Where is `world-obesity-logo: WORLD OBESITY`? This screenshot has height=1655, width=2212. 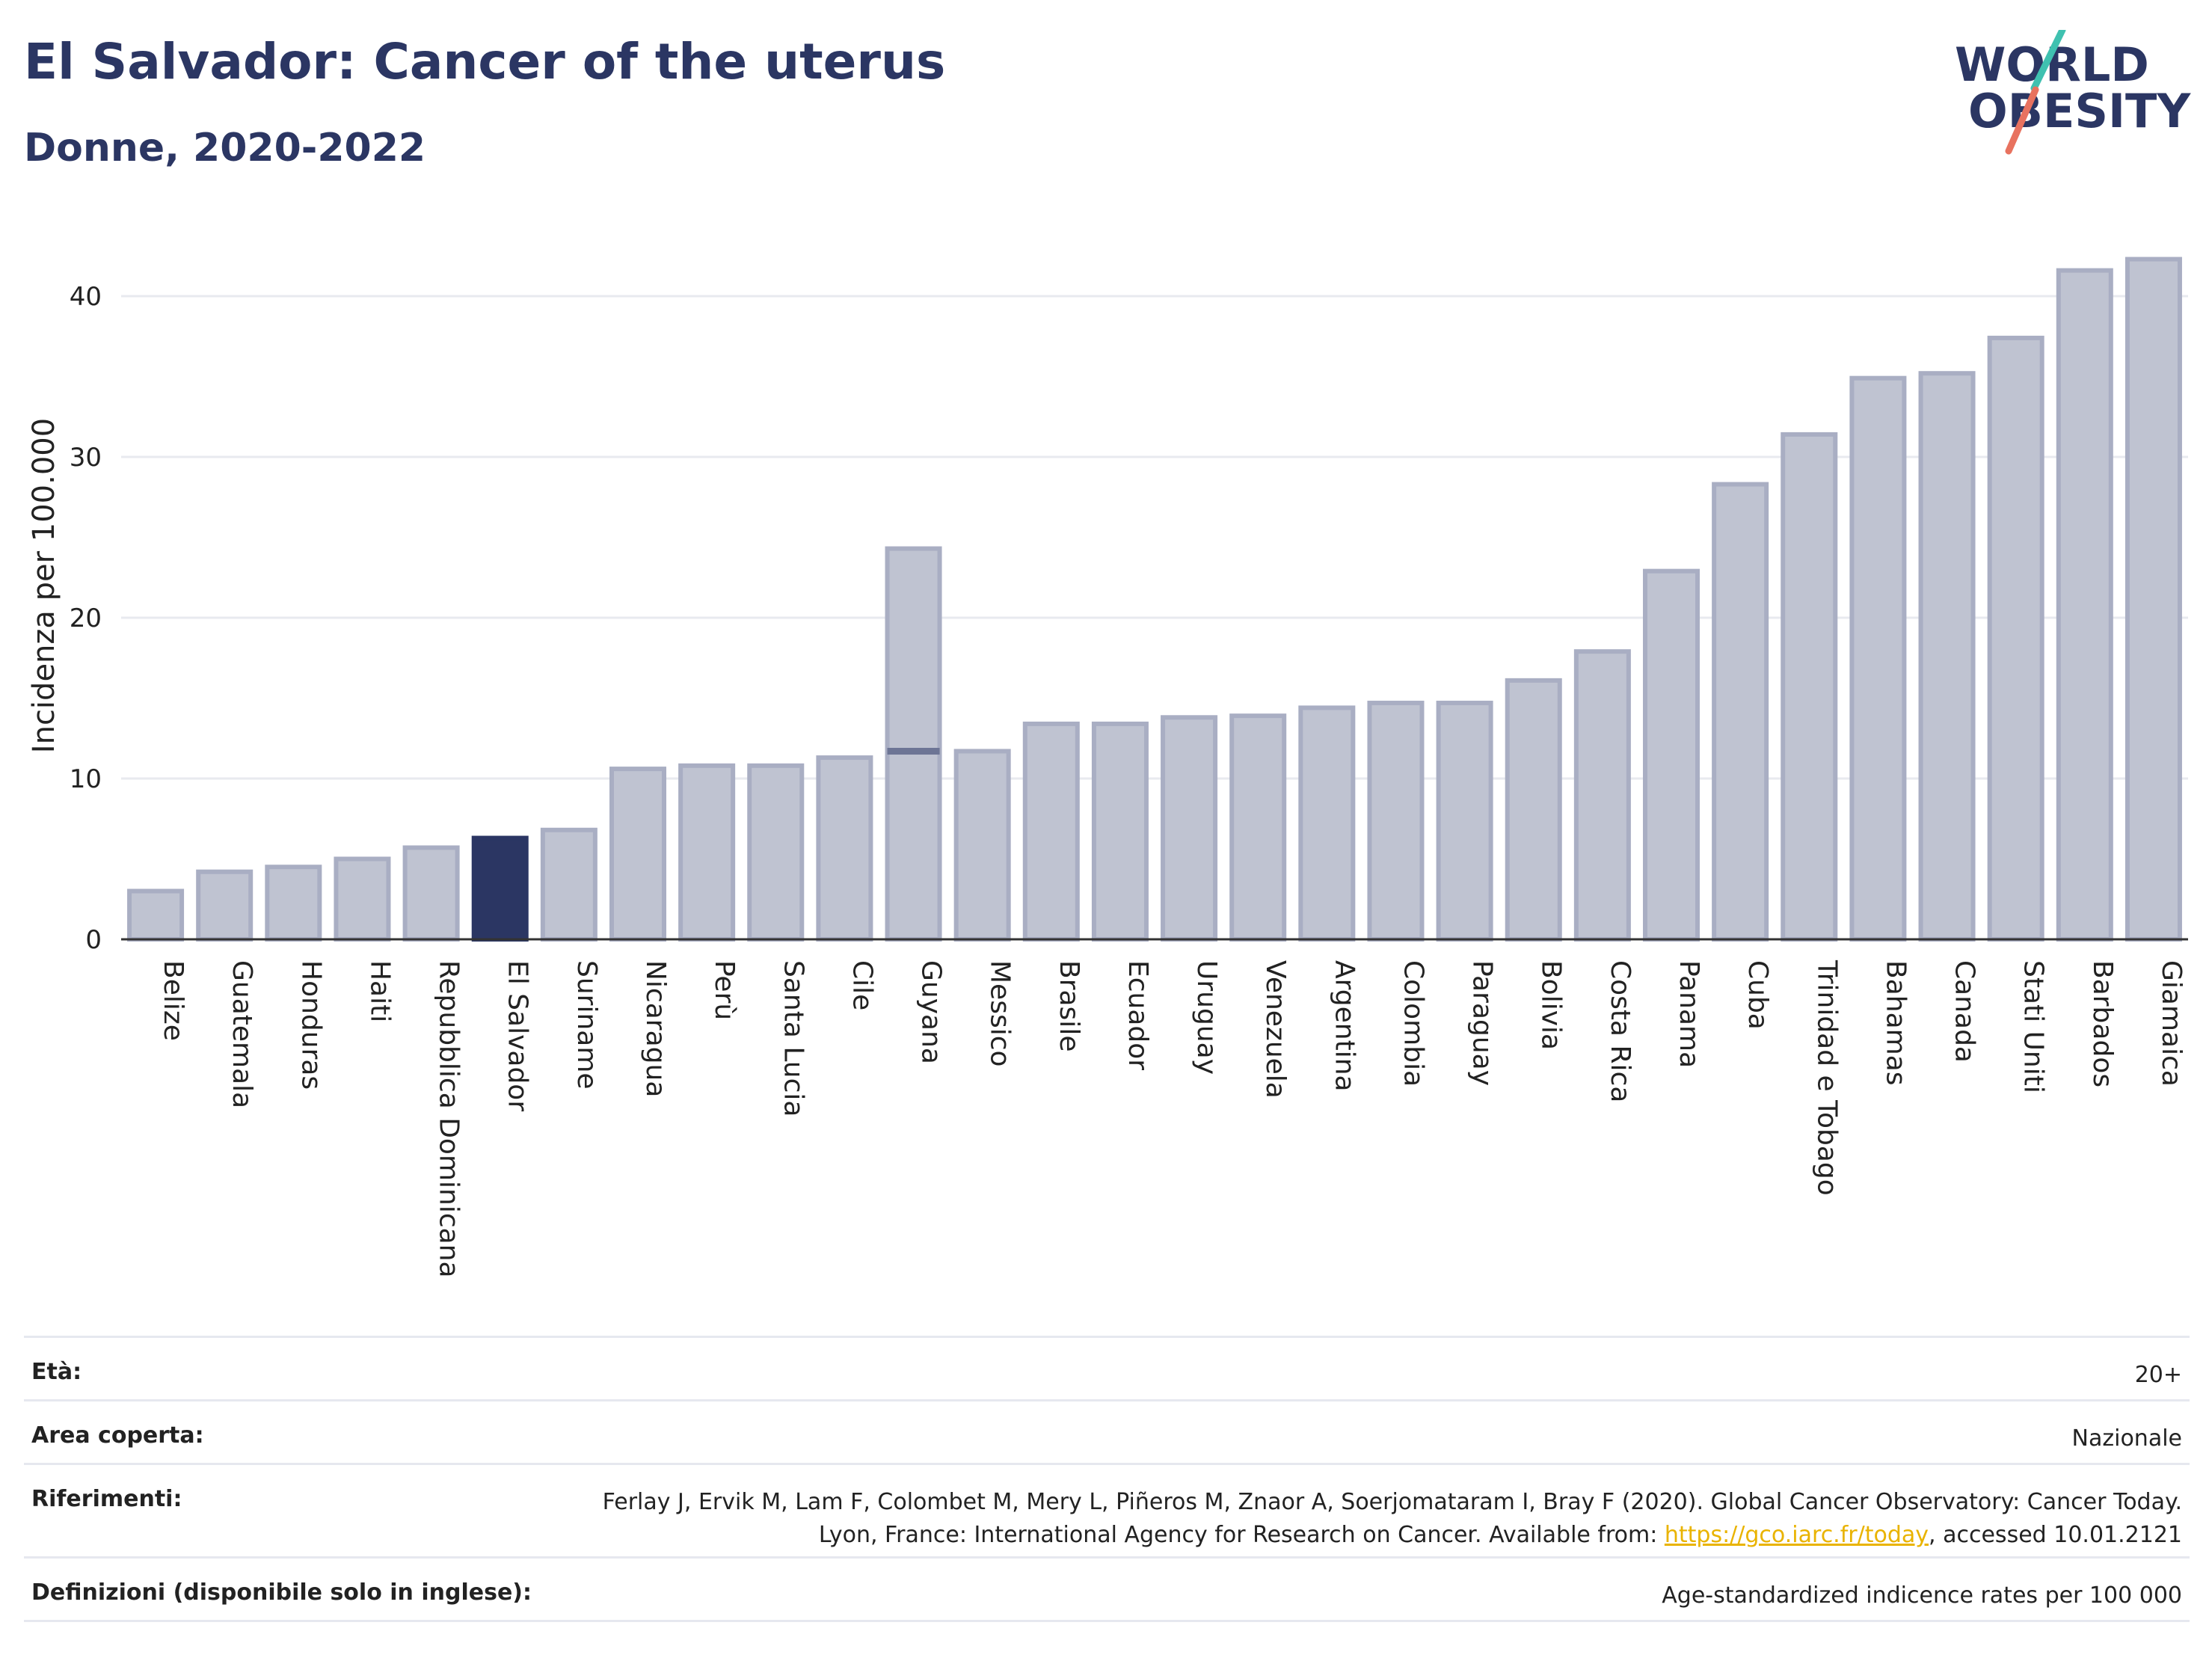 world-obesity-logo: WORLD OBESITY is located at coordinates (2073, 92).